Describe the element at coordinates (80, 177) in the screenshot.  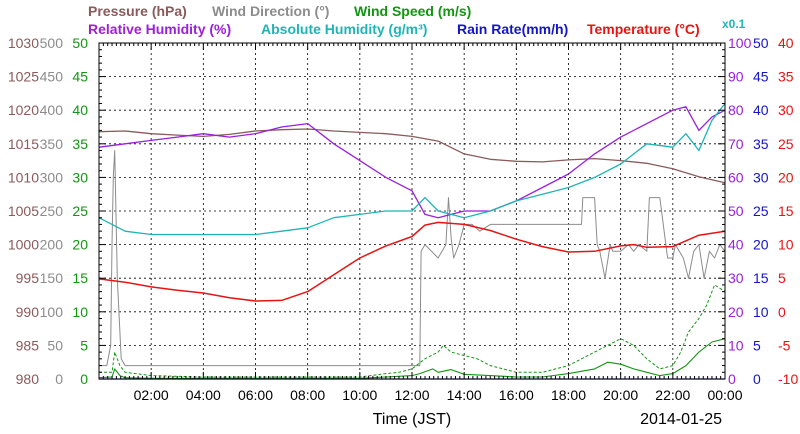
I see `tick-label-wind-speed: 30` at that location.